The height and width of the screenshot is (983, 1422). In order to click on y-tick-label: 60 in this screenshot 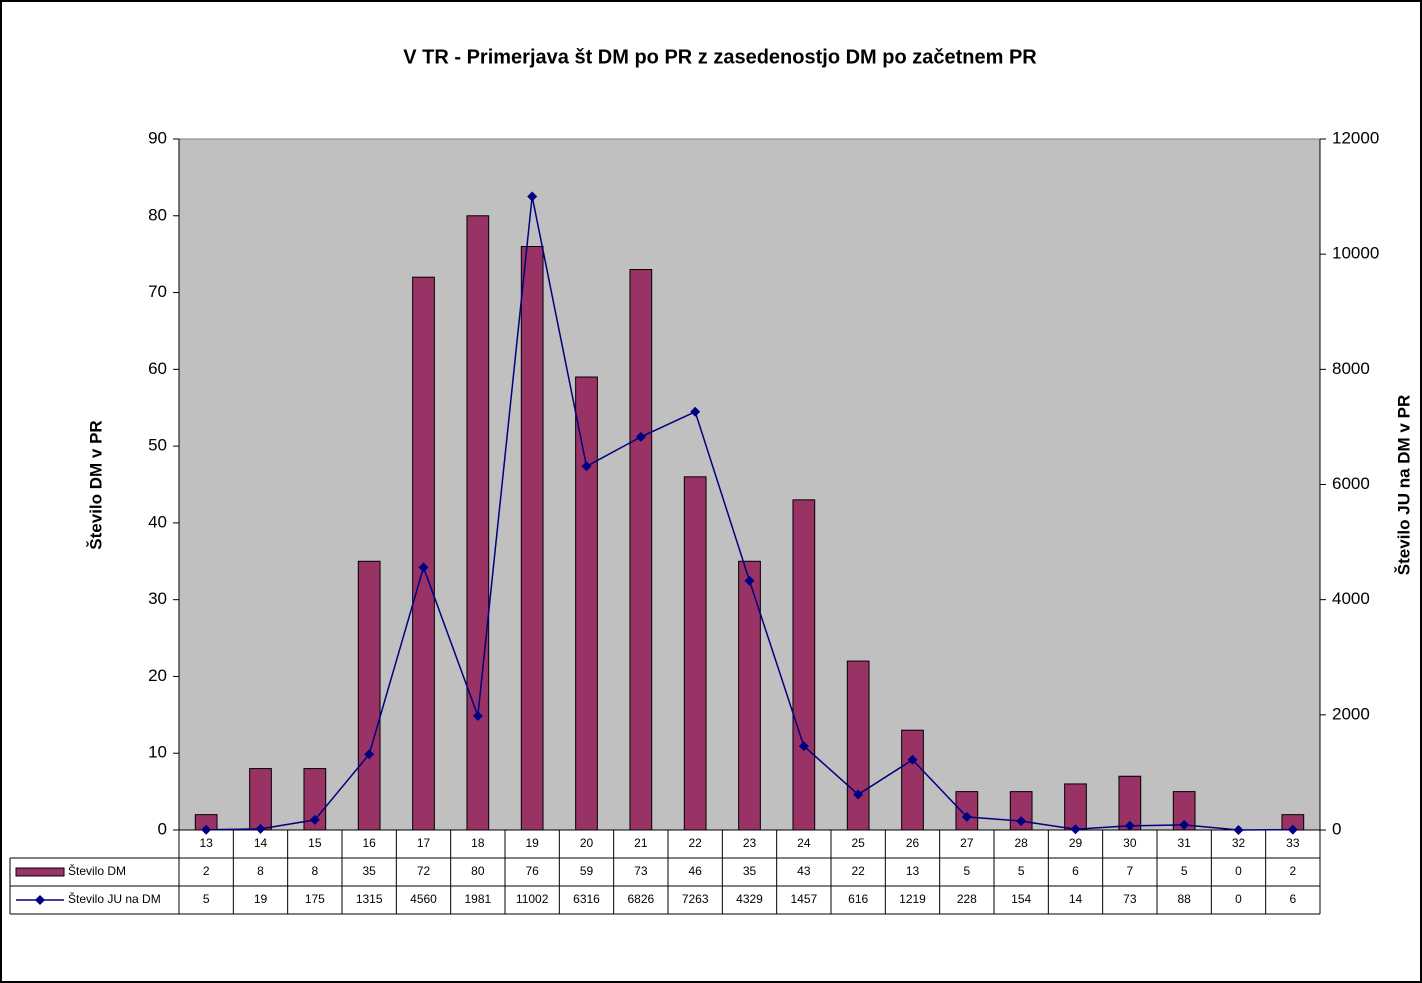, I will do `click(157, 368)`.